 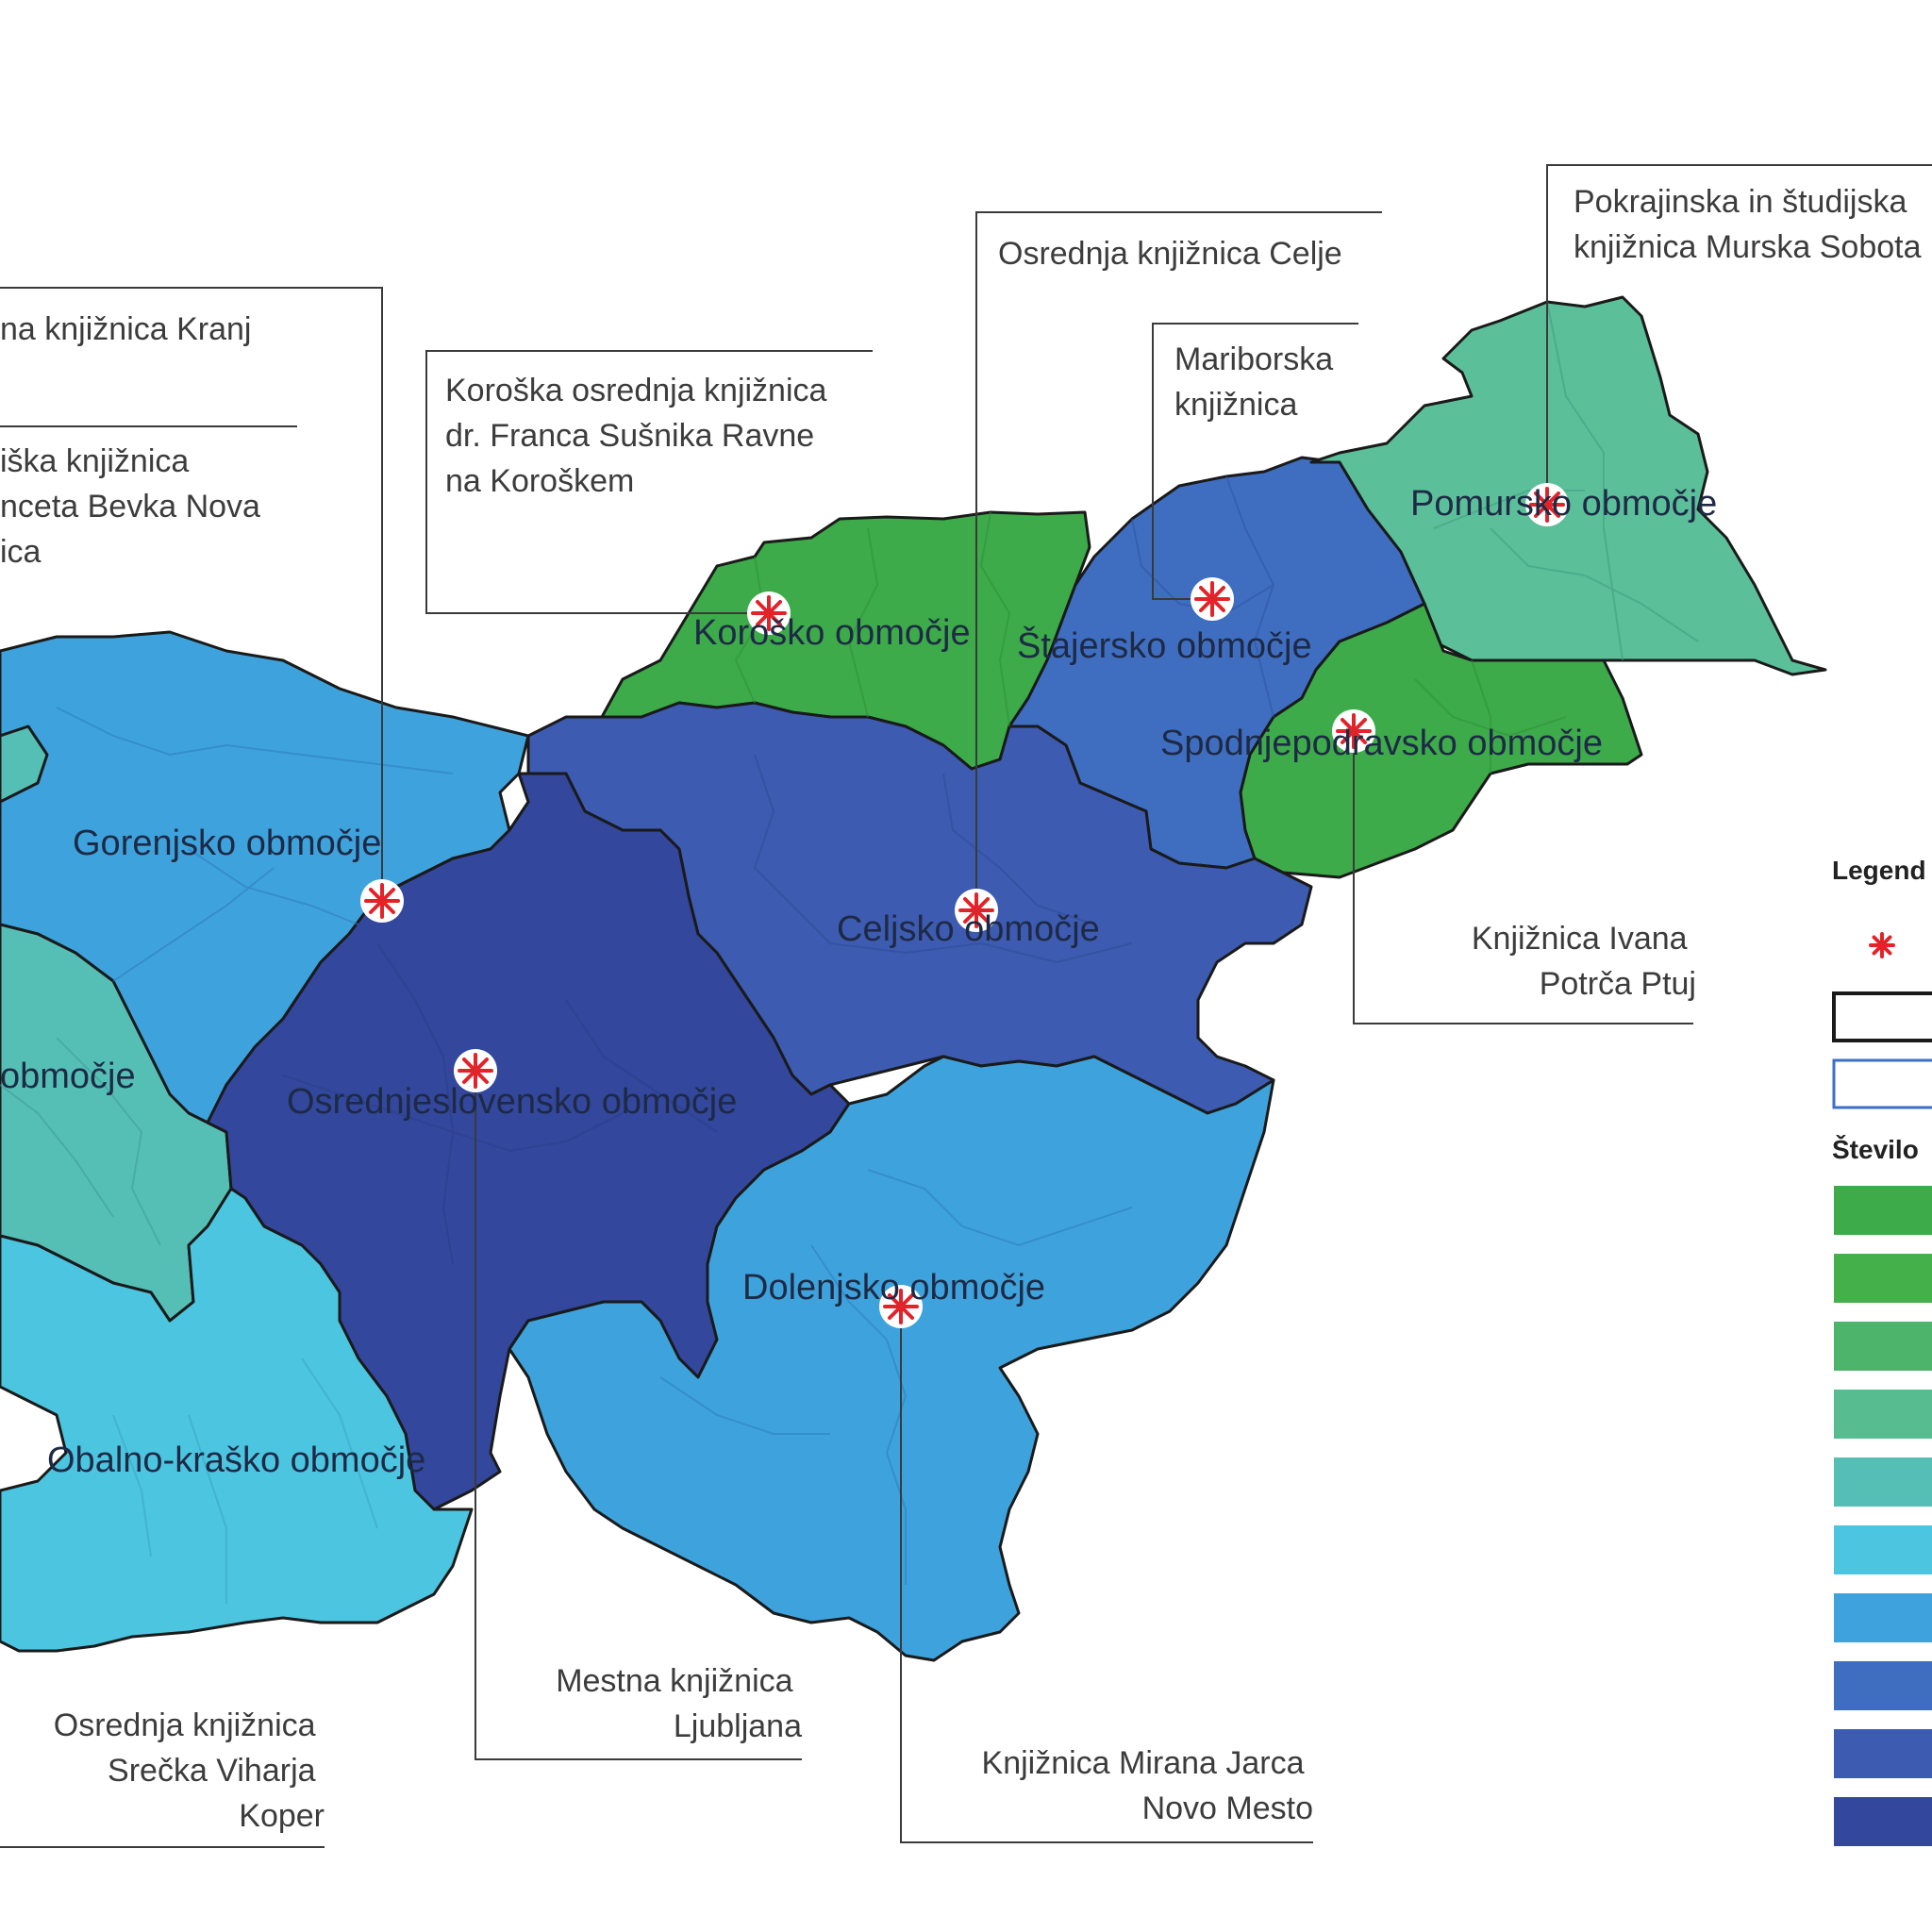 I want to click on region-label-celjsko: Celjsko območje, so click(x=969, y=929).